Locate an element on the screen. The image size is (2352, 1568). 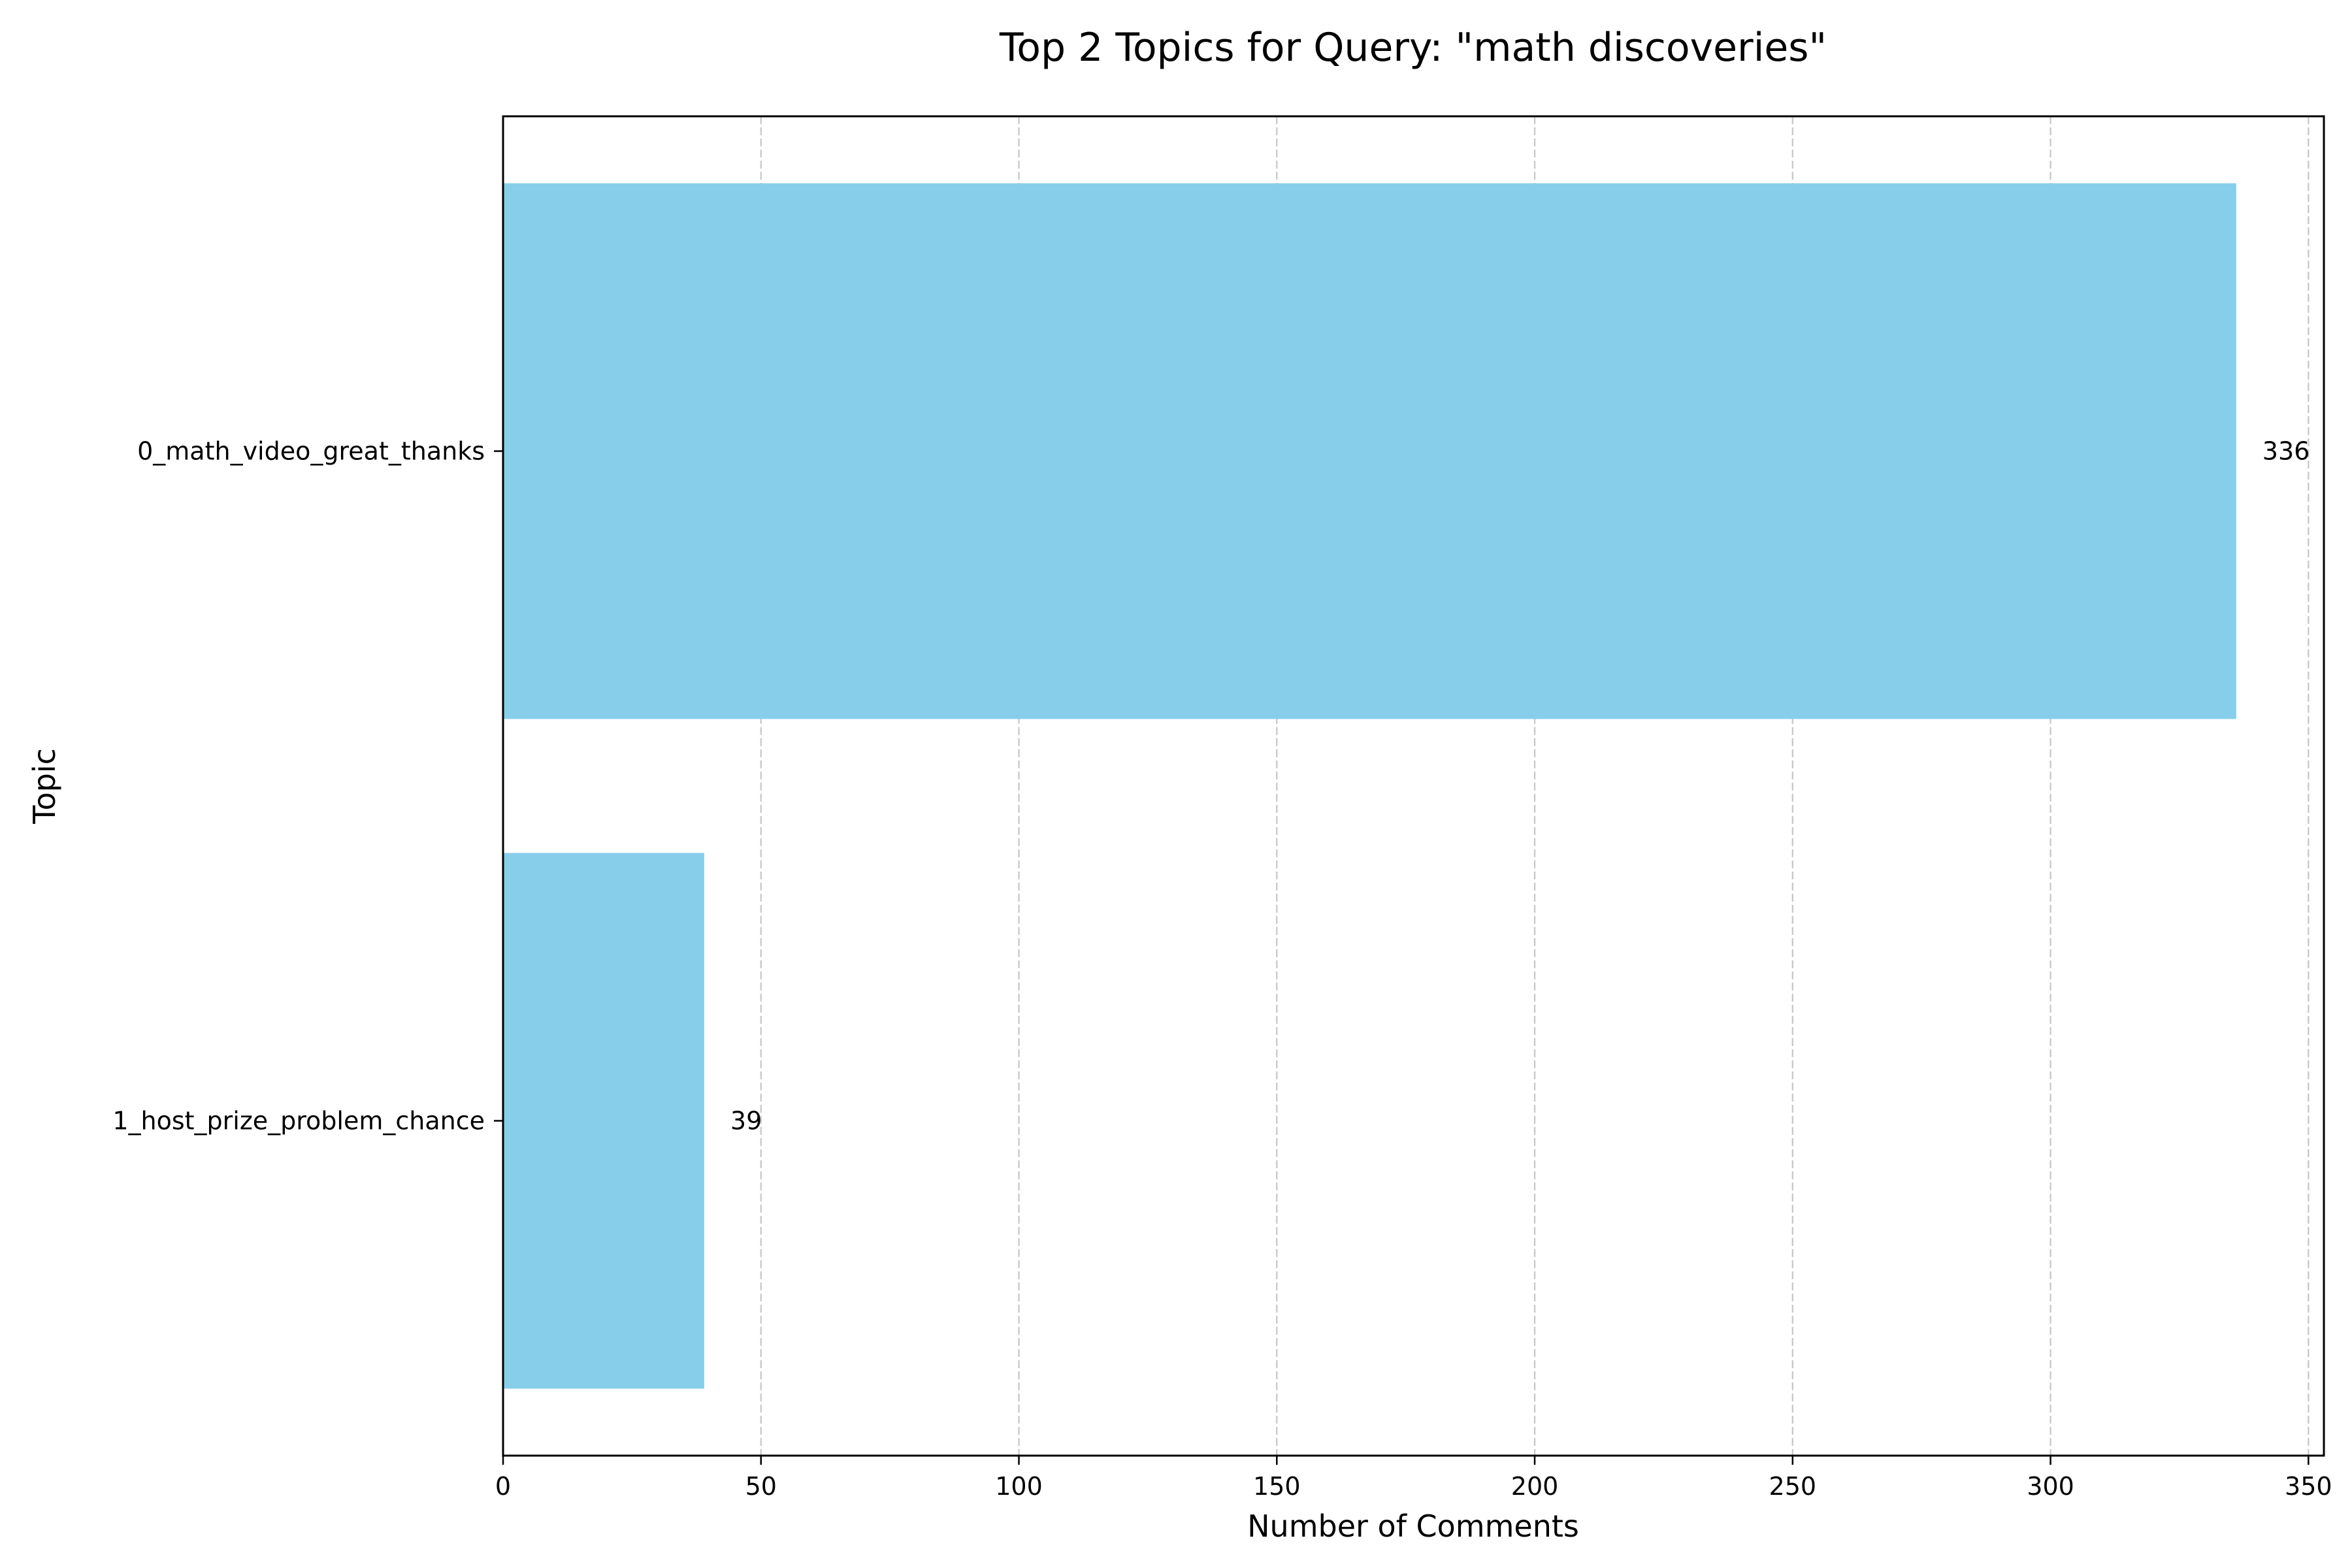
y-tick-label: 0_math_video_great_thanks is located at coordinates (311, 451).